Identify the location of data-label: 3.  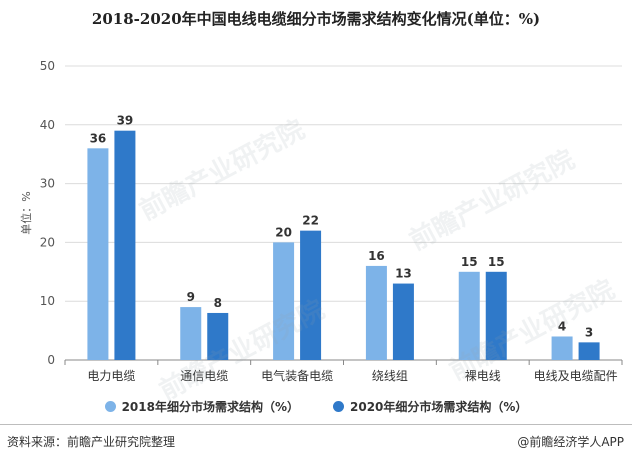
(589, 332).